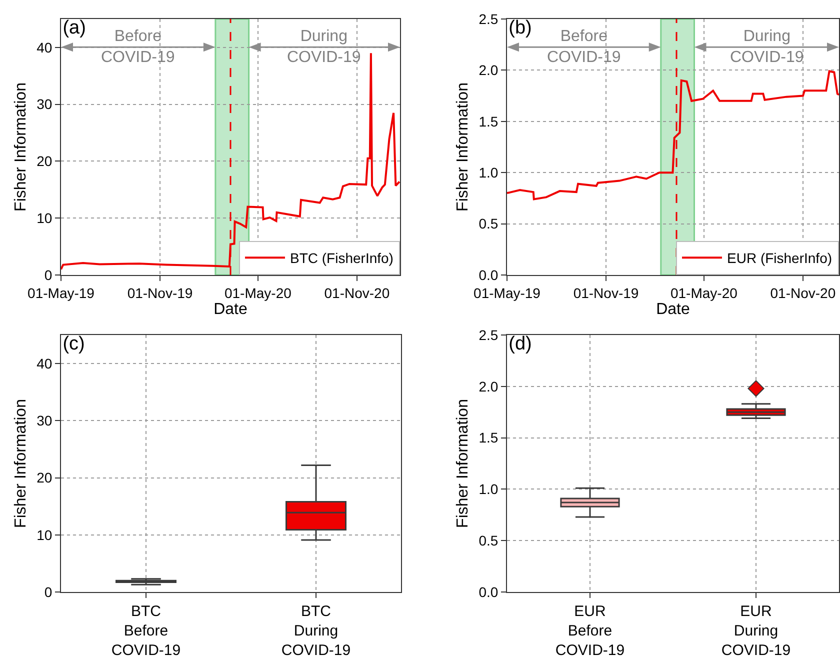 The image size is (840, 662). I want to click on x-tick-label: BTC Before COVID-19, so click(146, 631).